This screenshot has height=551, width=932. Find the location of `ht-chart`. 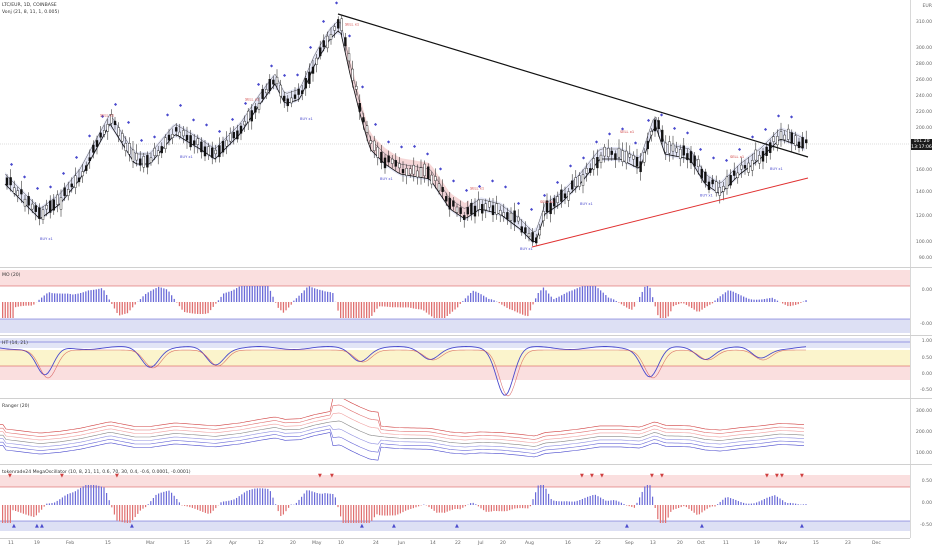

ht-chart is located at coordinates (455, 367).